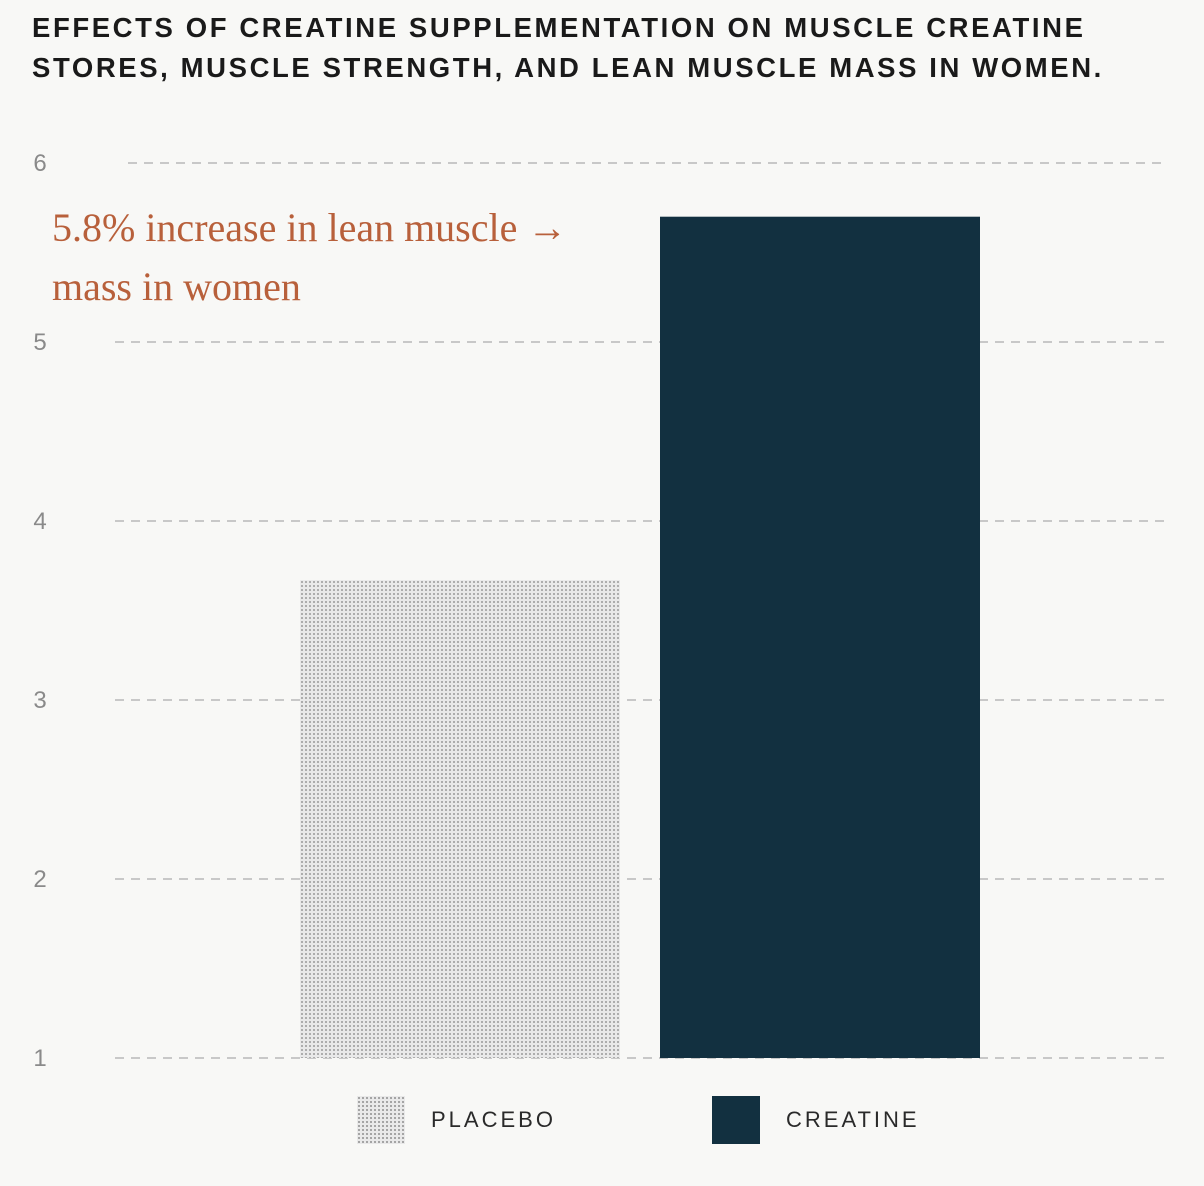 This screenshot has width=1204, height=1186. Describe the element at coordinates (39, 1058) in the screenshot. I see `y-tick-label: 1` at that location.